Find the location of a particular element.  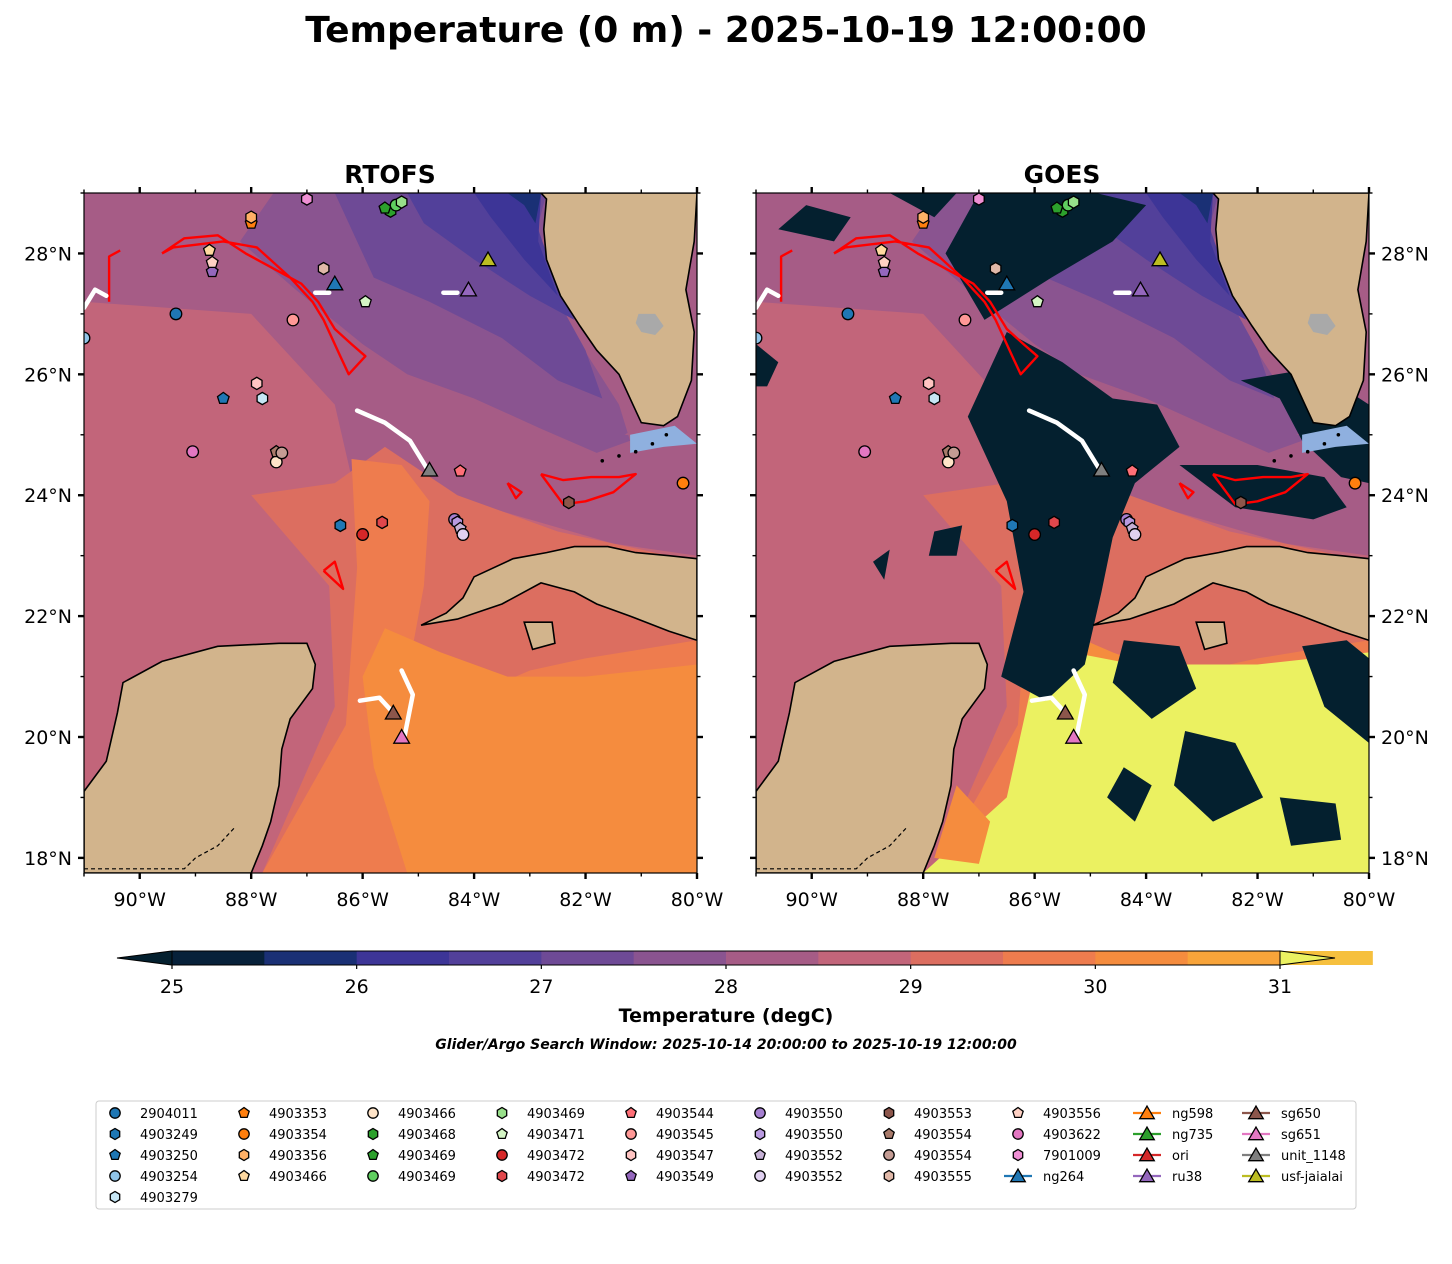

xtick-label-1: 88°W is located at coordinates (923, 900).